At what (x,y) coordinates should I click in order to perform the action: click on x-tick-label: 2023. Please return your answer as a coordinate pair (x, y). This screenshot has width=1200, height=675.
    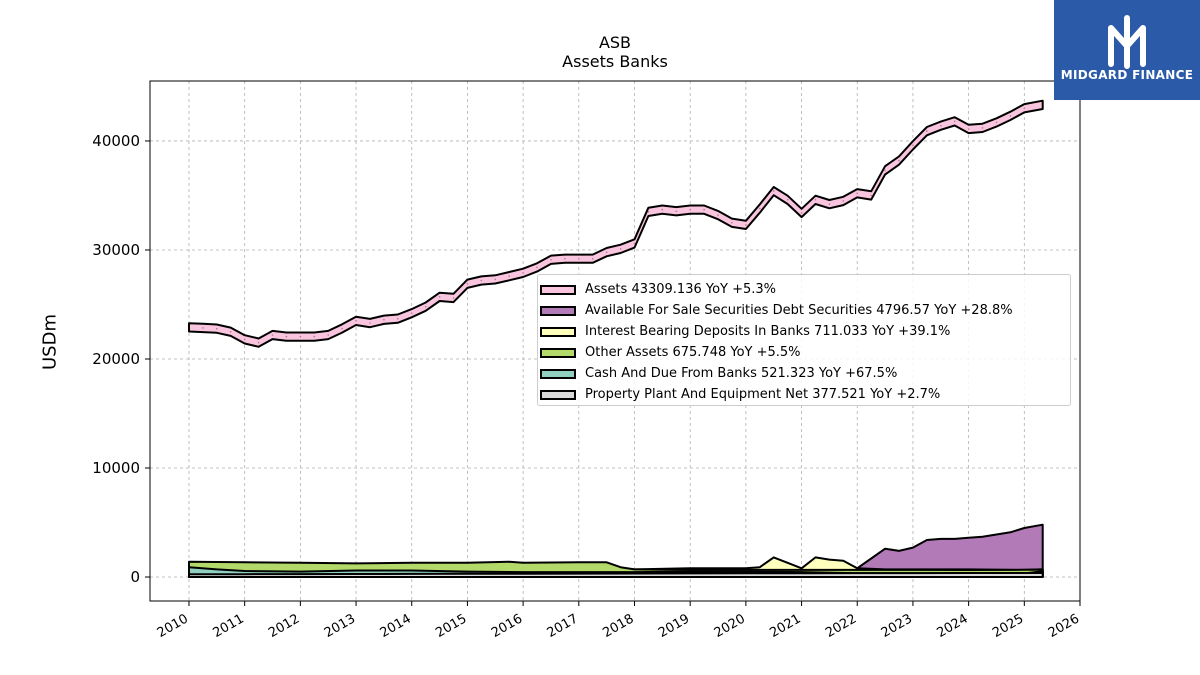
    Looking at the image, I should click on (897, 626).